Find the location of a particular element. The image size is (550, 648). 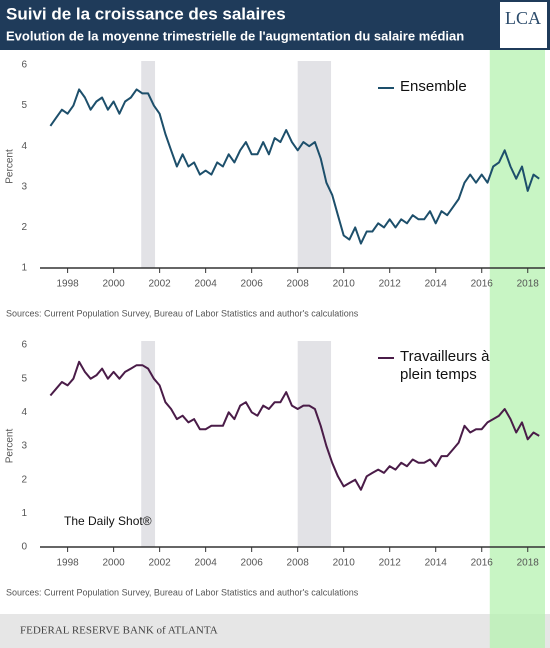

legend-entry: Ensemble is located at coordinates (443, 87).